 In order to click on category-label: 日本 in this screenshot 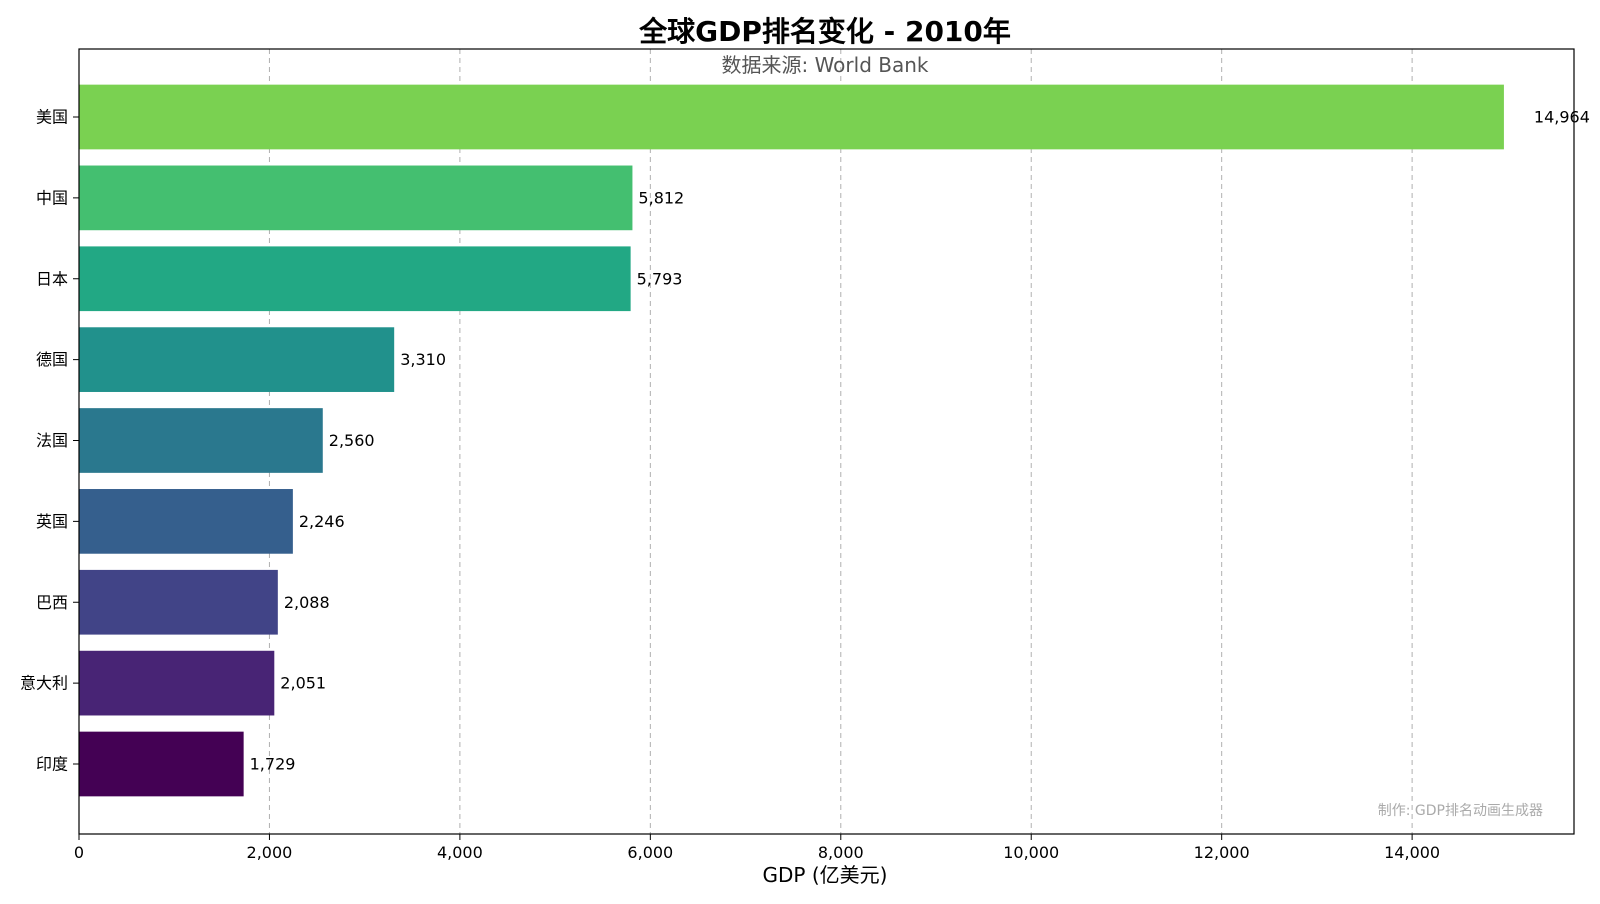, I will do `click(52, 278)`.